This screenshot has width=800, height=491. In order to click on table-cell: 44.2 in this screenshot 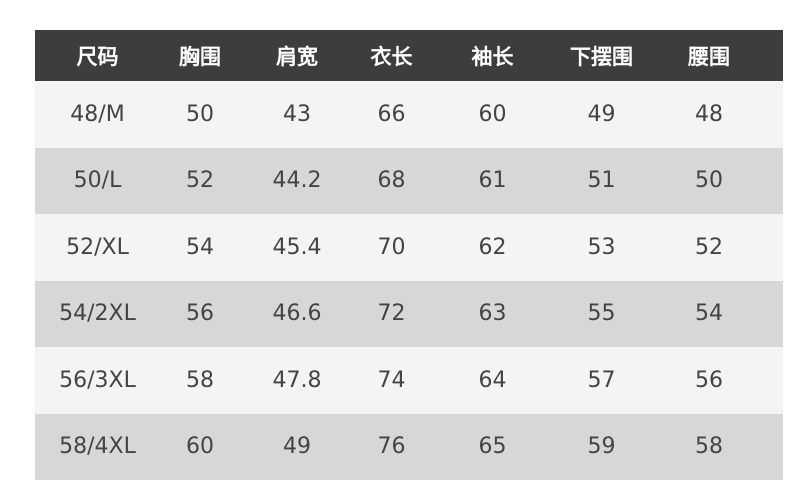, I will do `click(297, 181)`.